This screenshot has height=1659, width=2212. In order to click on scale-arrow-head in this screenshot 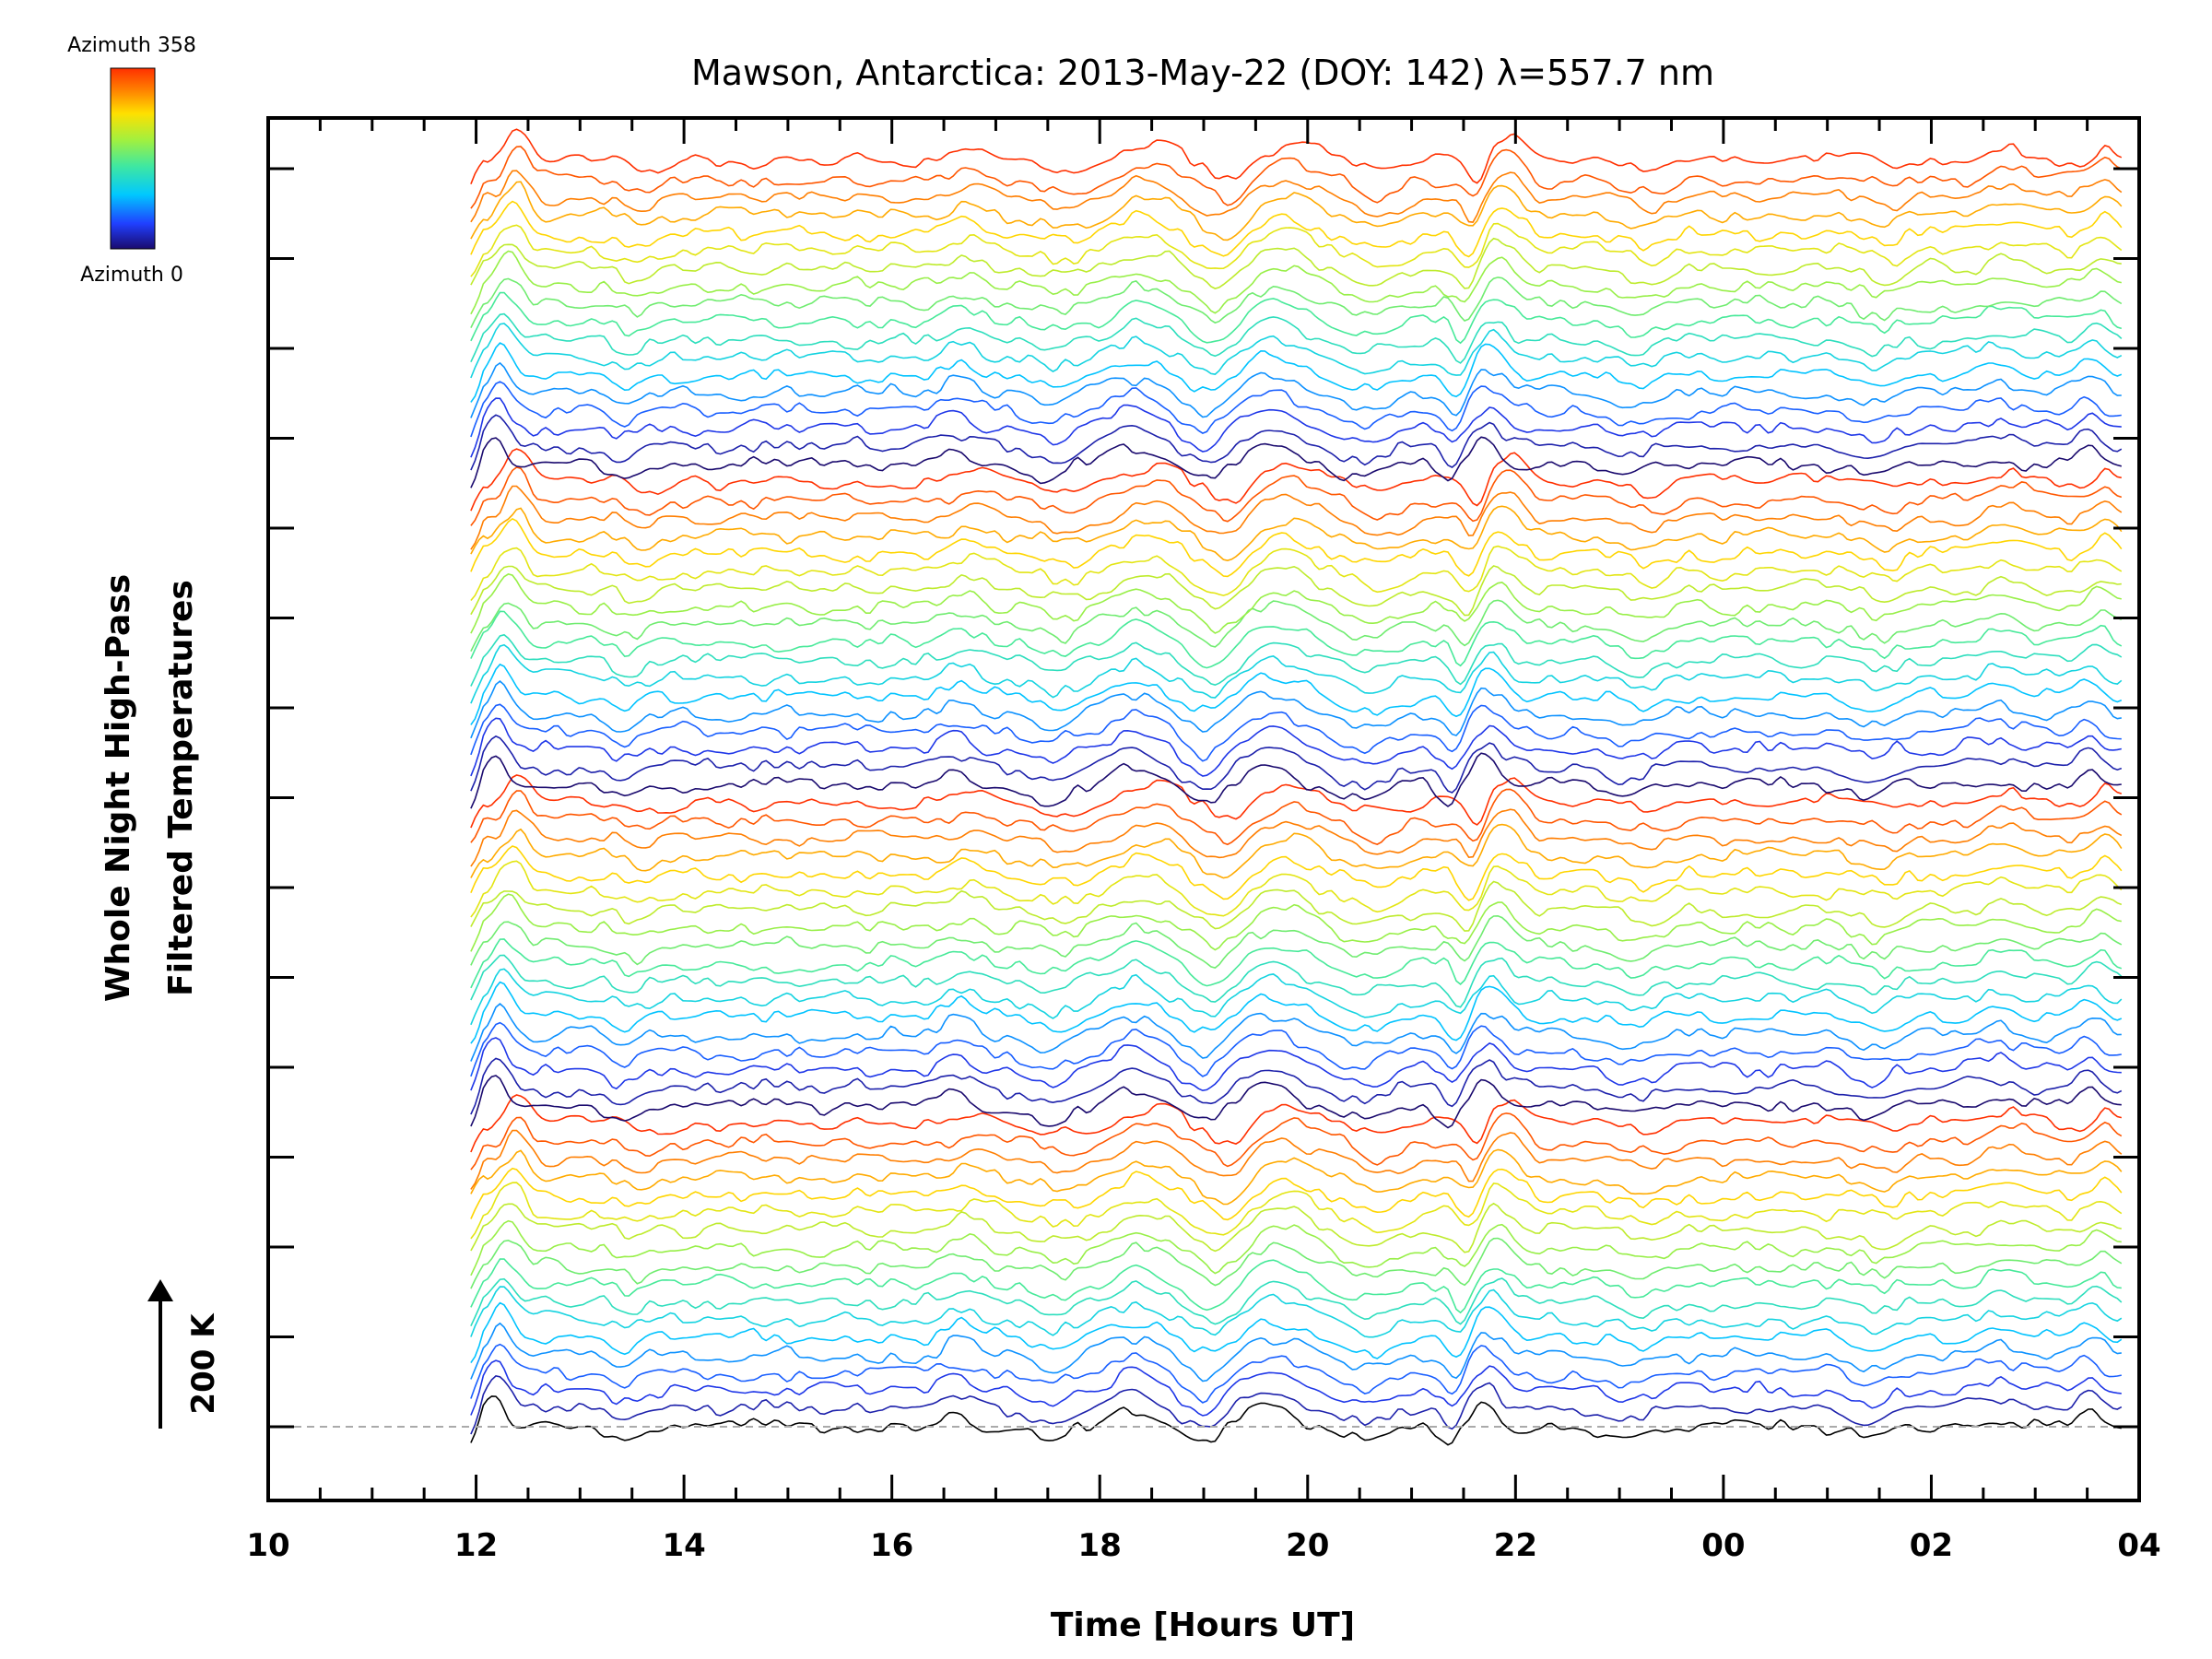, I will do `click(160, 1290)`.